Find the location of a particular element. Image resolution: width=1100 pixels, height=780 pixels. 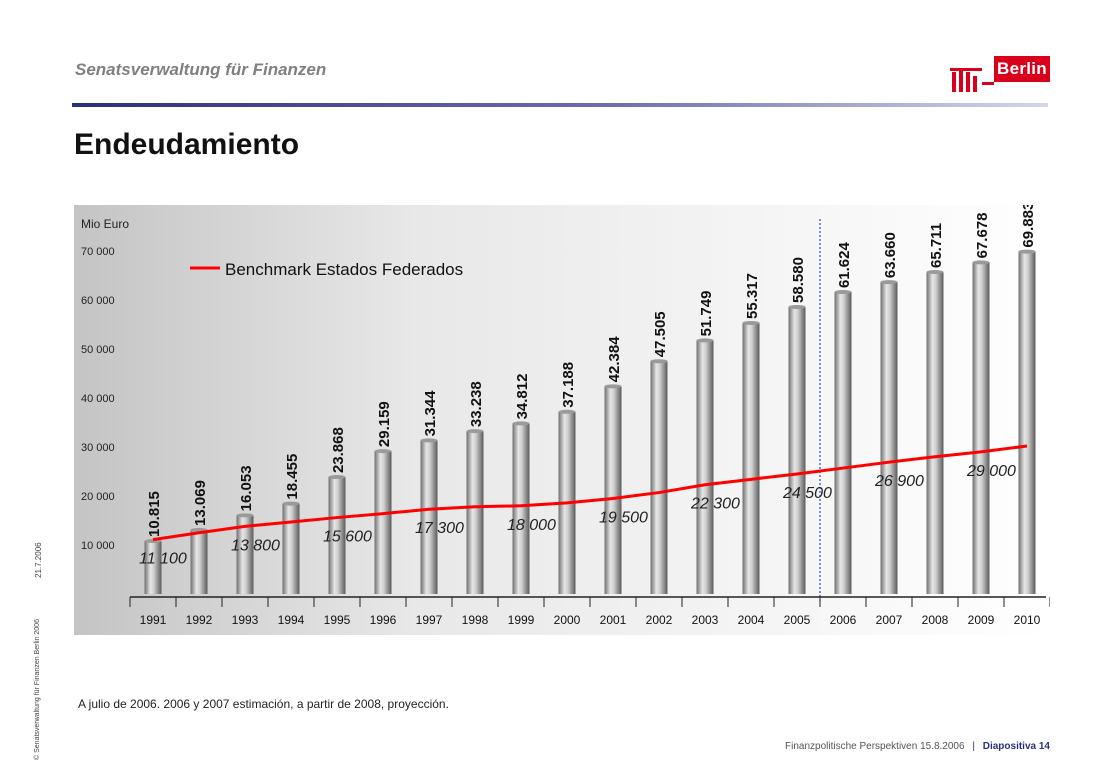

x-tick-label: 2004 is located at coordinates (751, 620).